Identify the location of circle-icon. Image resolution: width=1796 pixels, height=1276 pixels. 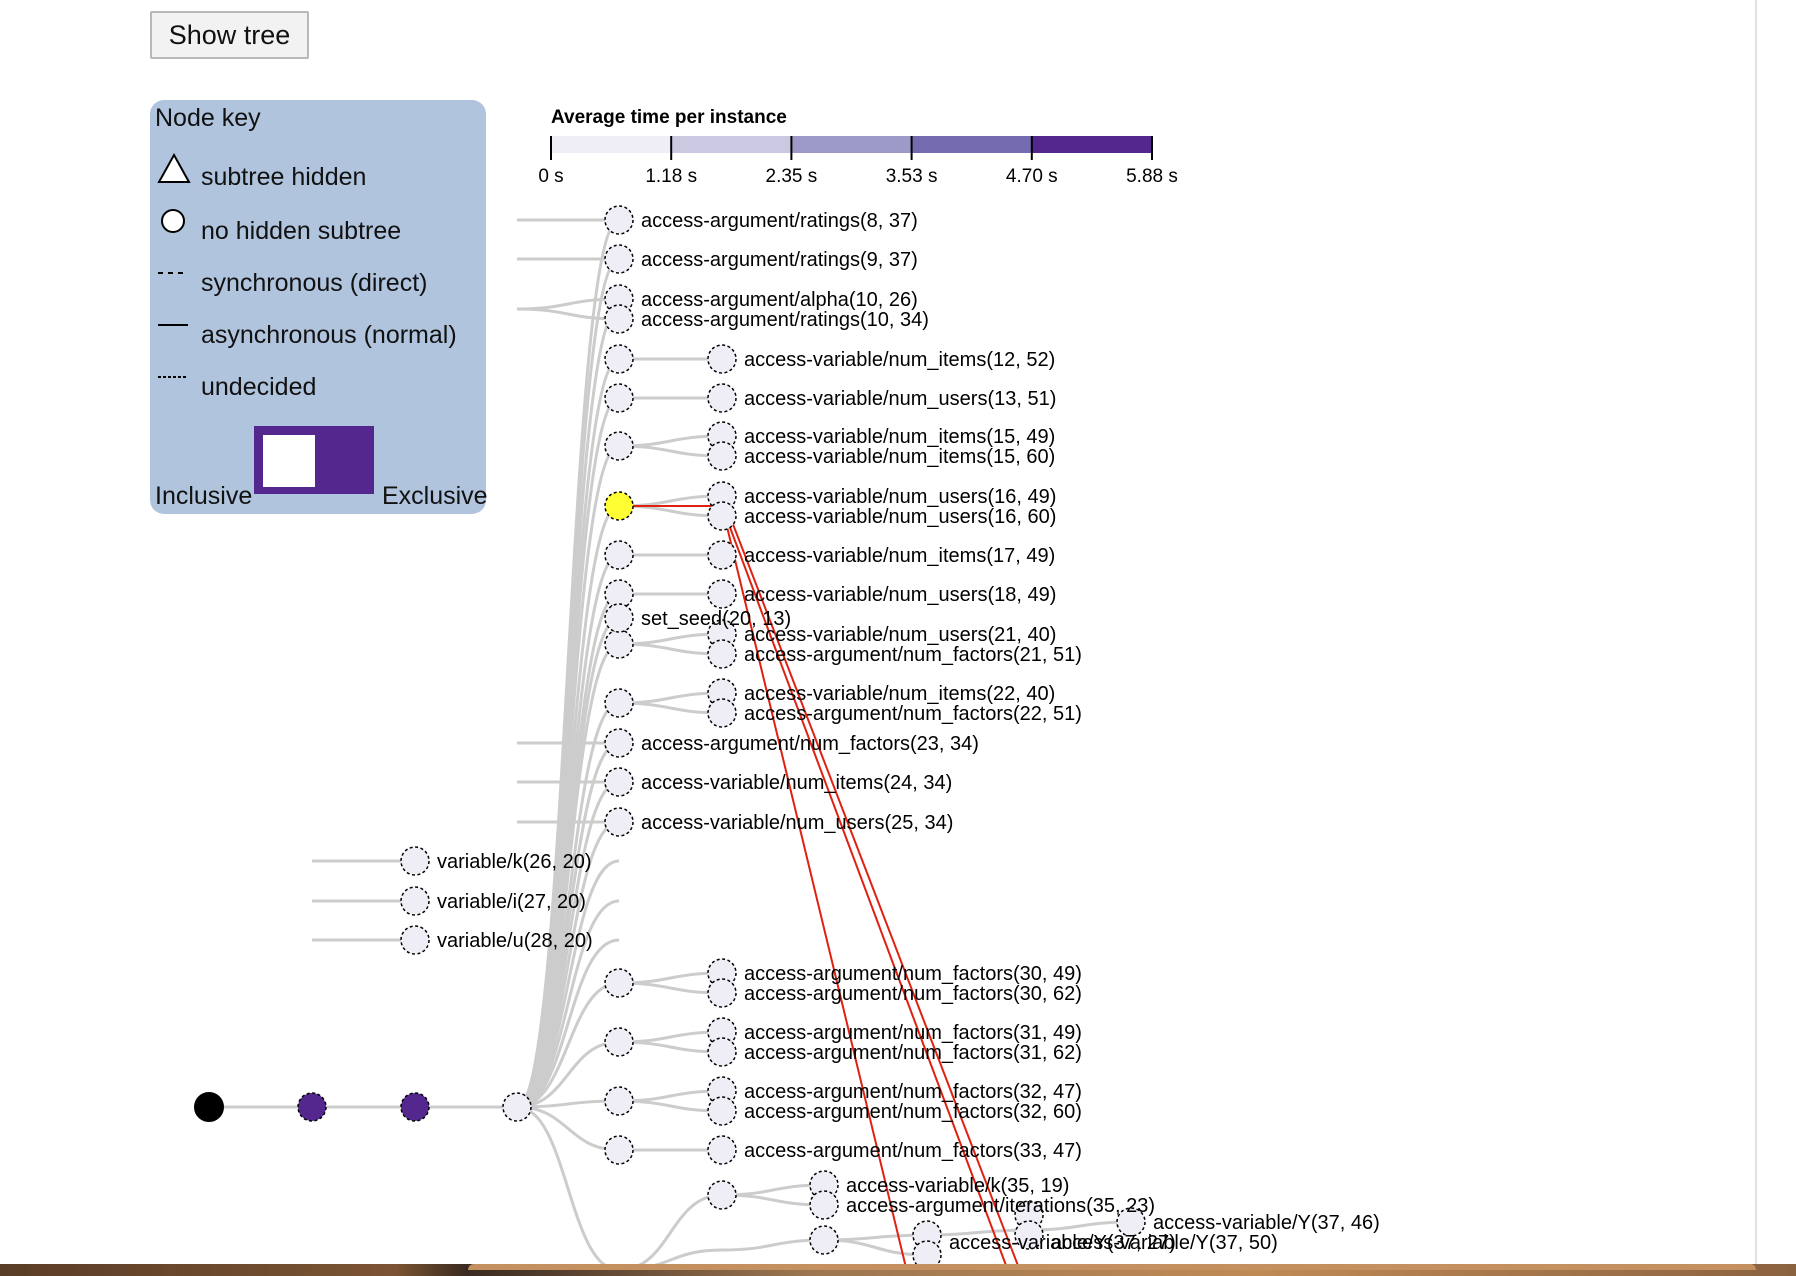
(173, 221).